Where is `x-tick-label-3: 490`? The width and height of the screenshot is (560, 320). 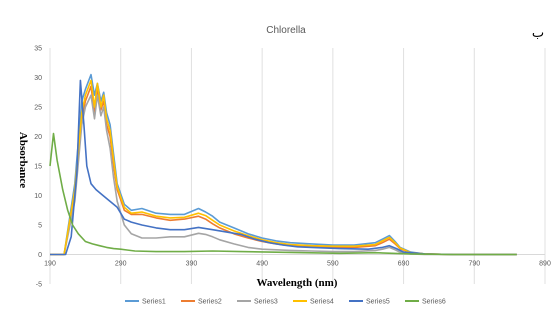
x-tick-label-3: 490 is located at coordinates (262, 264).